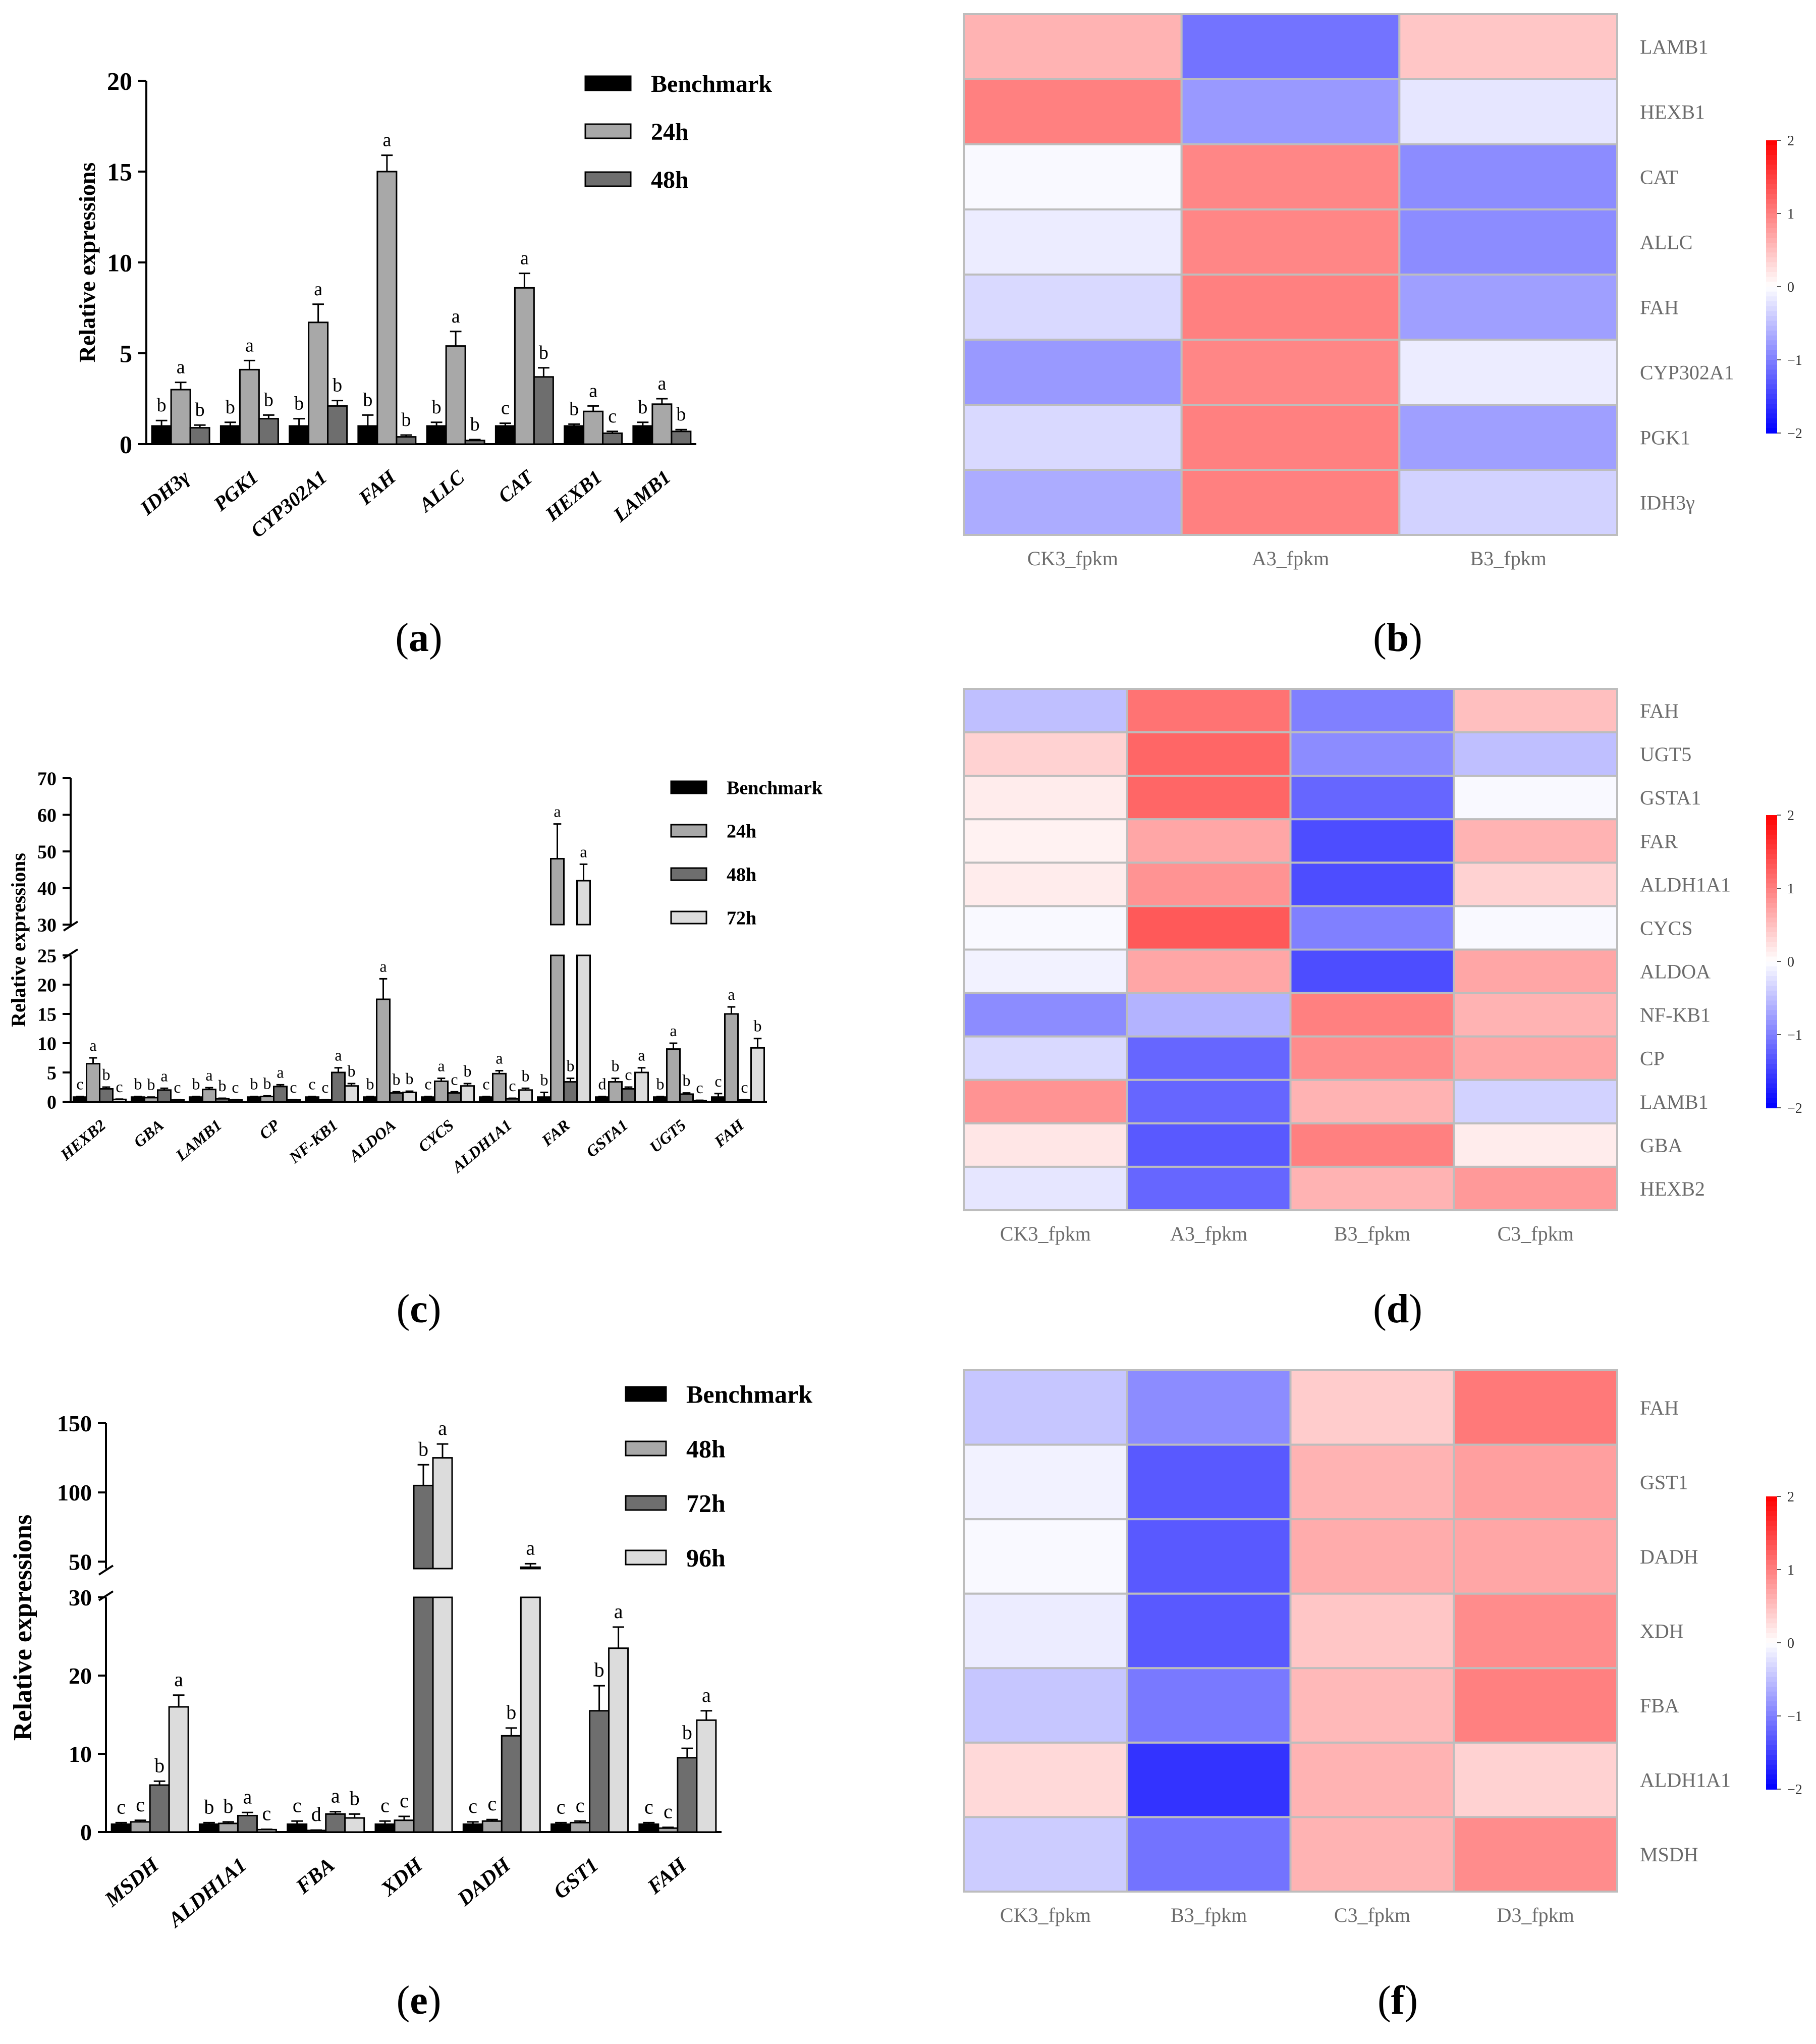  What do you see at coordinates (377, 487) in the screenshot?
I see `category-label: FAH` at bounding box center [377, 487].